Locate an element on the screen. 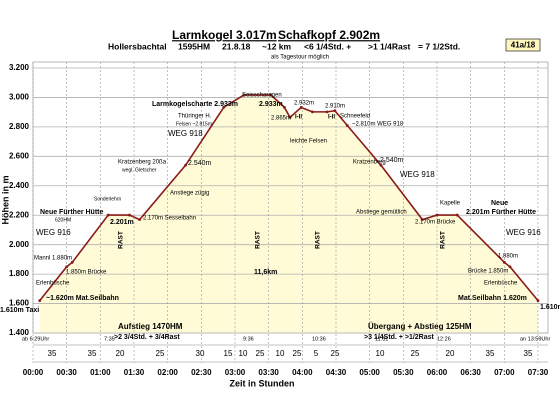  annotation: Felsen ~2.815m is located at coordinates (194, 124).